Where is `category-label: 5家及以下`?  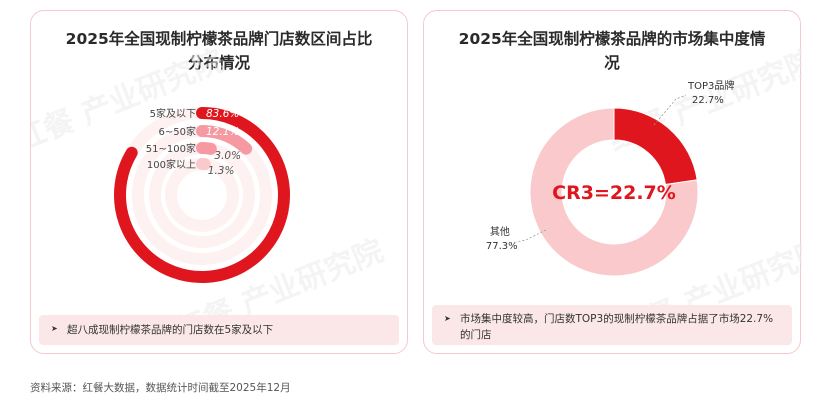 category-label: 5家及以下 is located at coordinates (173, 113).